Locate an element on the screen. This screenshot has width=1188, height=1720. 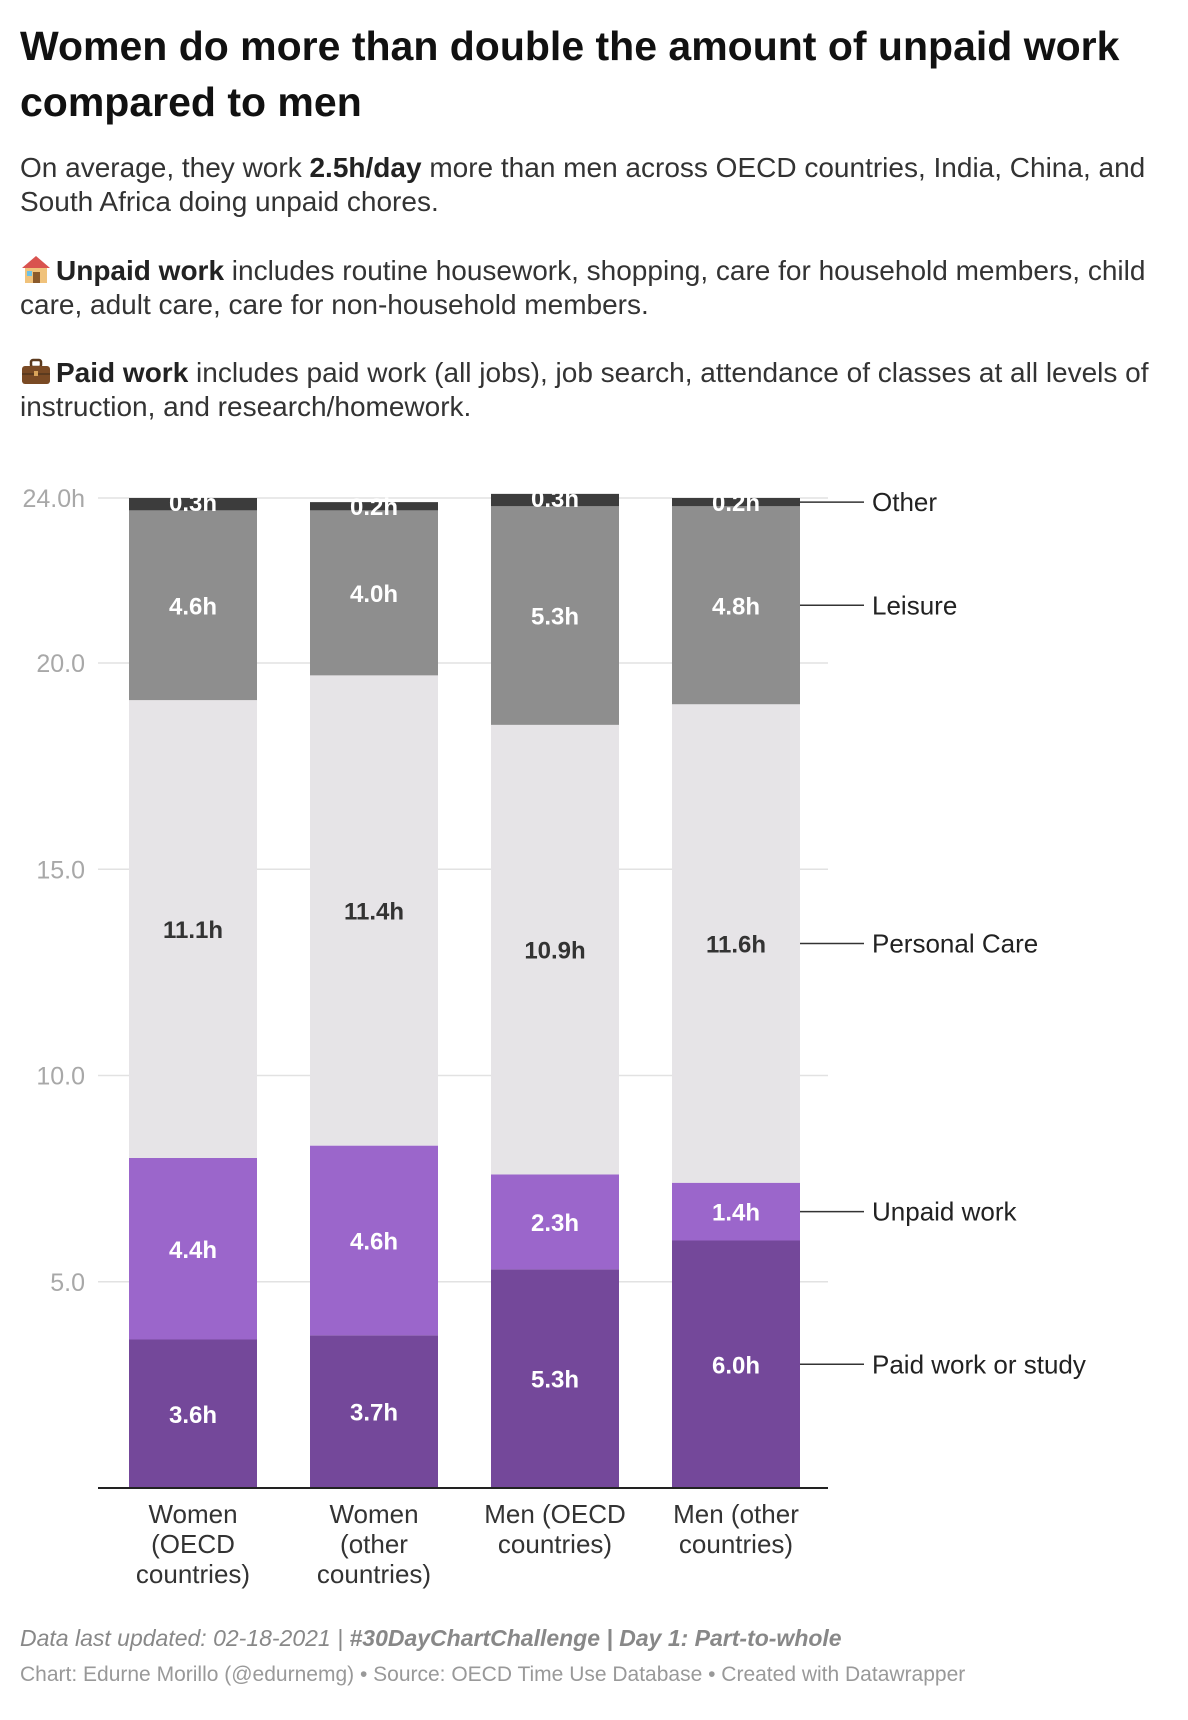
legend-label: Paid work or study is located at coordinates (979, 1364).